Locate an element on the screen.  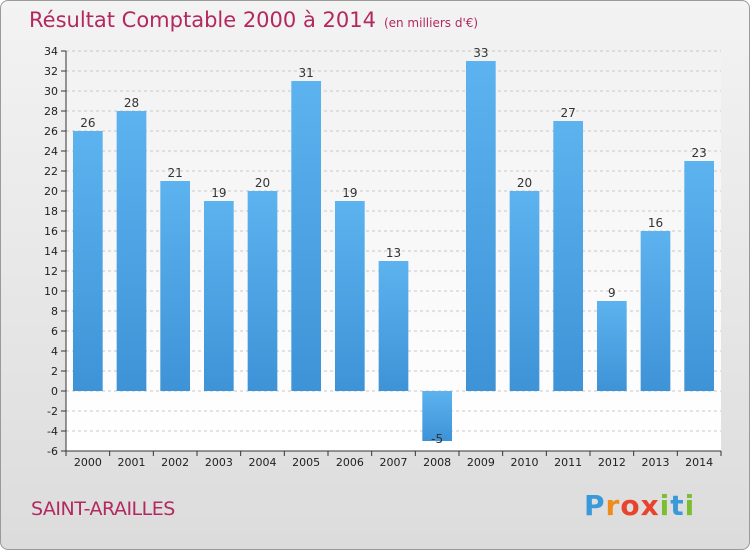
y-tick-label: 12 is located at coordinates (51, 271).